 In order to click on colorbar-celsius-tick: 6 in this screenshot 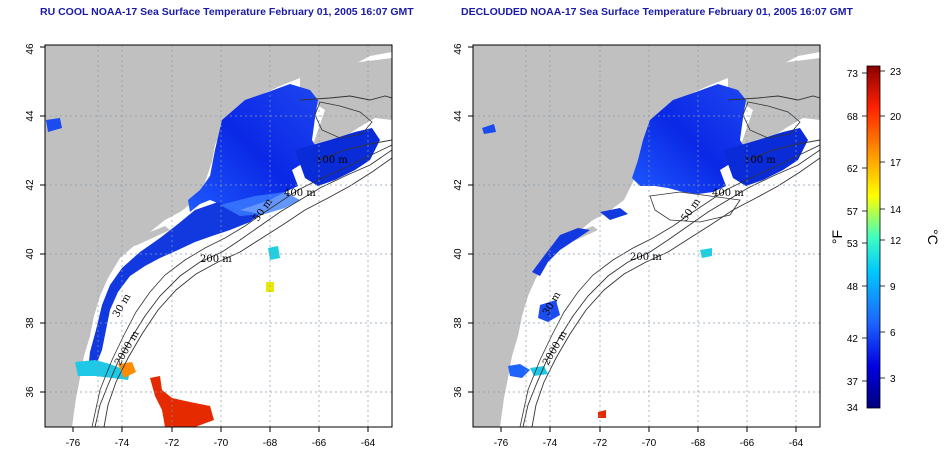, I will do `click(893, 333)`.